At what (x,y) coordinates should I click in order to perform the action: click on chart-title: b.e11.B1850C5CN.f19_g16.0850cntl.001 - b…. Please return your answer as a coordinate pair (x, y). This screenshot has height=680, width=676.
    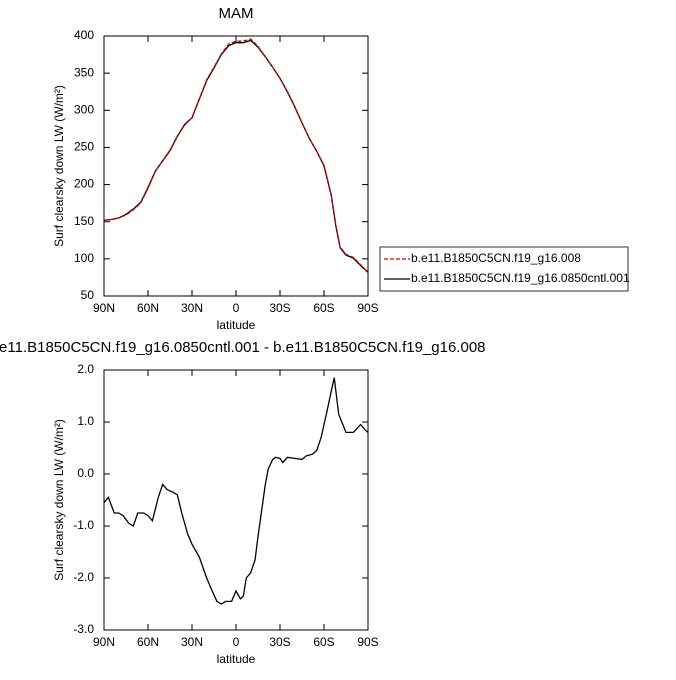
    Looking at the image, I should click on (242, 347).